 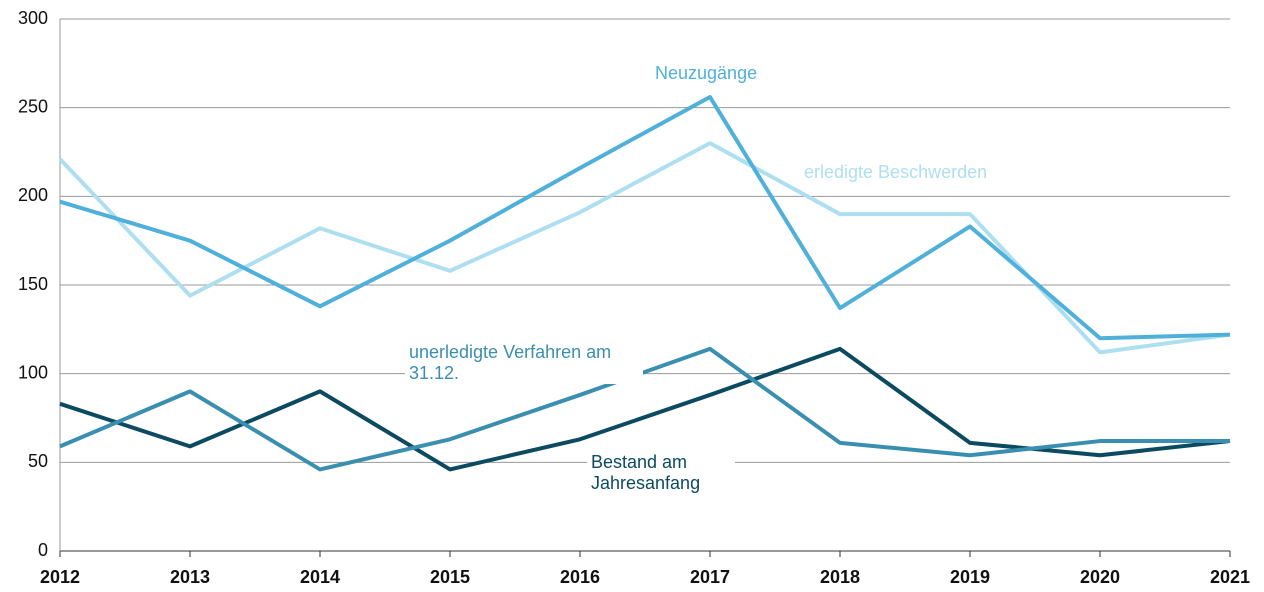 I want to click on x-tick-label: 2014, so click(x=320, y=577).